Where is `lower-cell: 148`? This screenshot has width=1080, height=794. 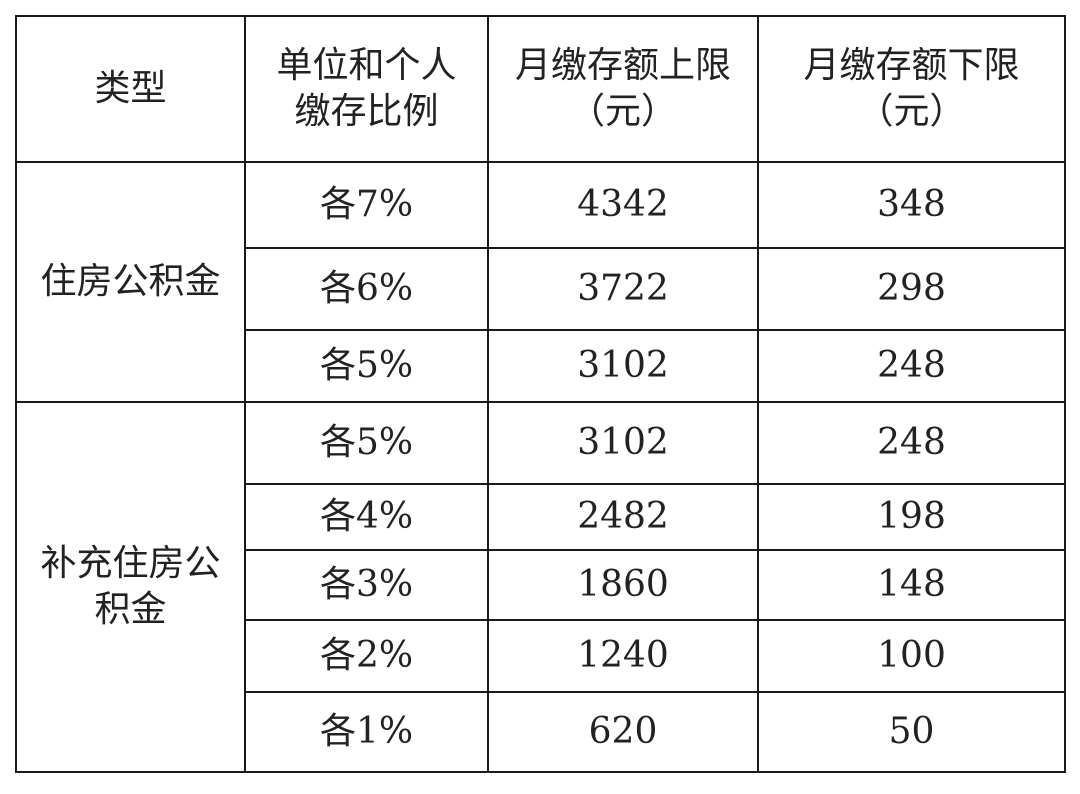
lower-cell: 148 is located at coordinates (911, 585).